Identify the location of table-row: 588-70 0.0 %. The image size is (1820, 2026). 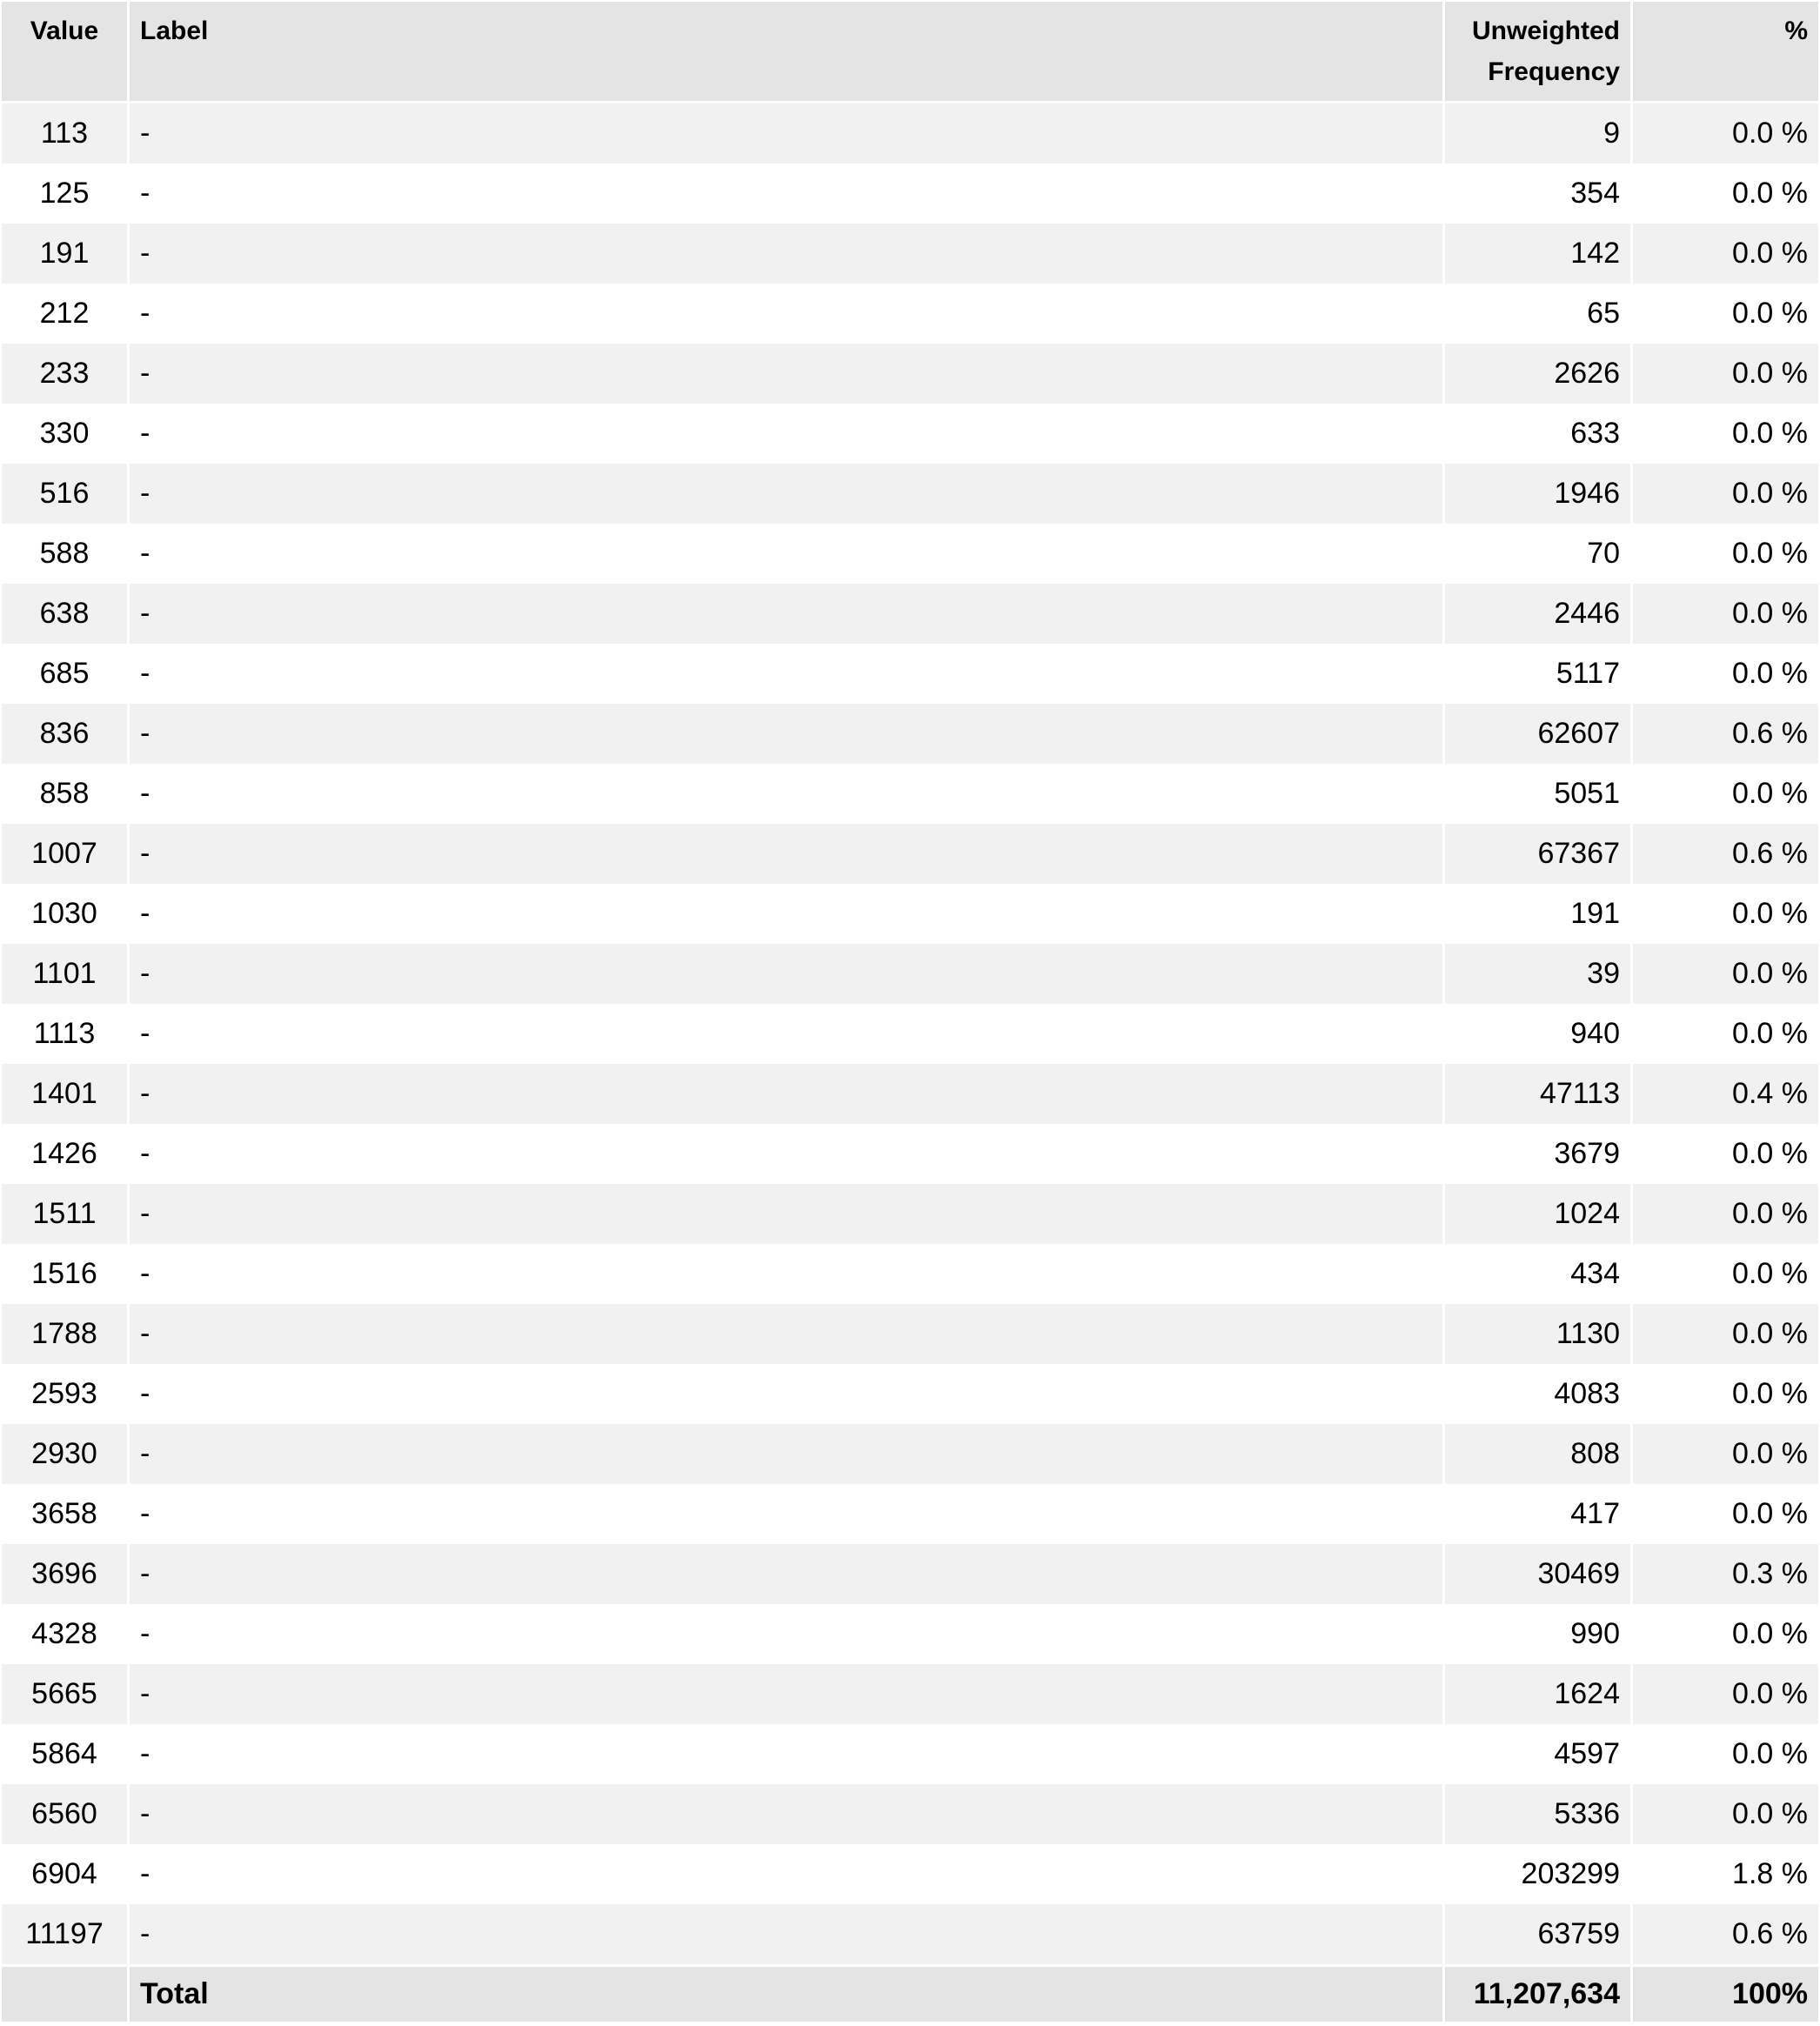
(910, 554).